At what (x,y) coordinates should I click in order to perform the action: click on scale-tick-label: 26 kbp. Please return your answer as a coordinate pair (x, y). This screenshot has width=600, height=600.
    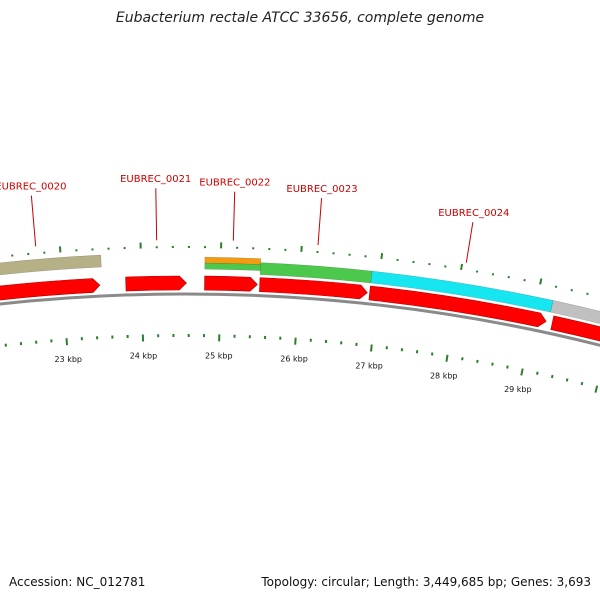
    Looking at the image, I should click on (294, 359).